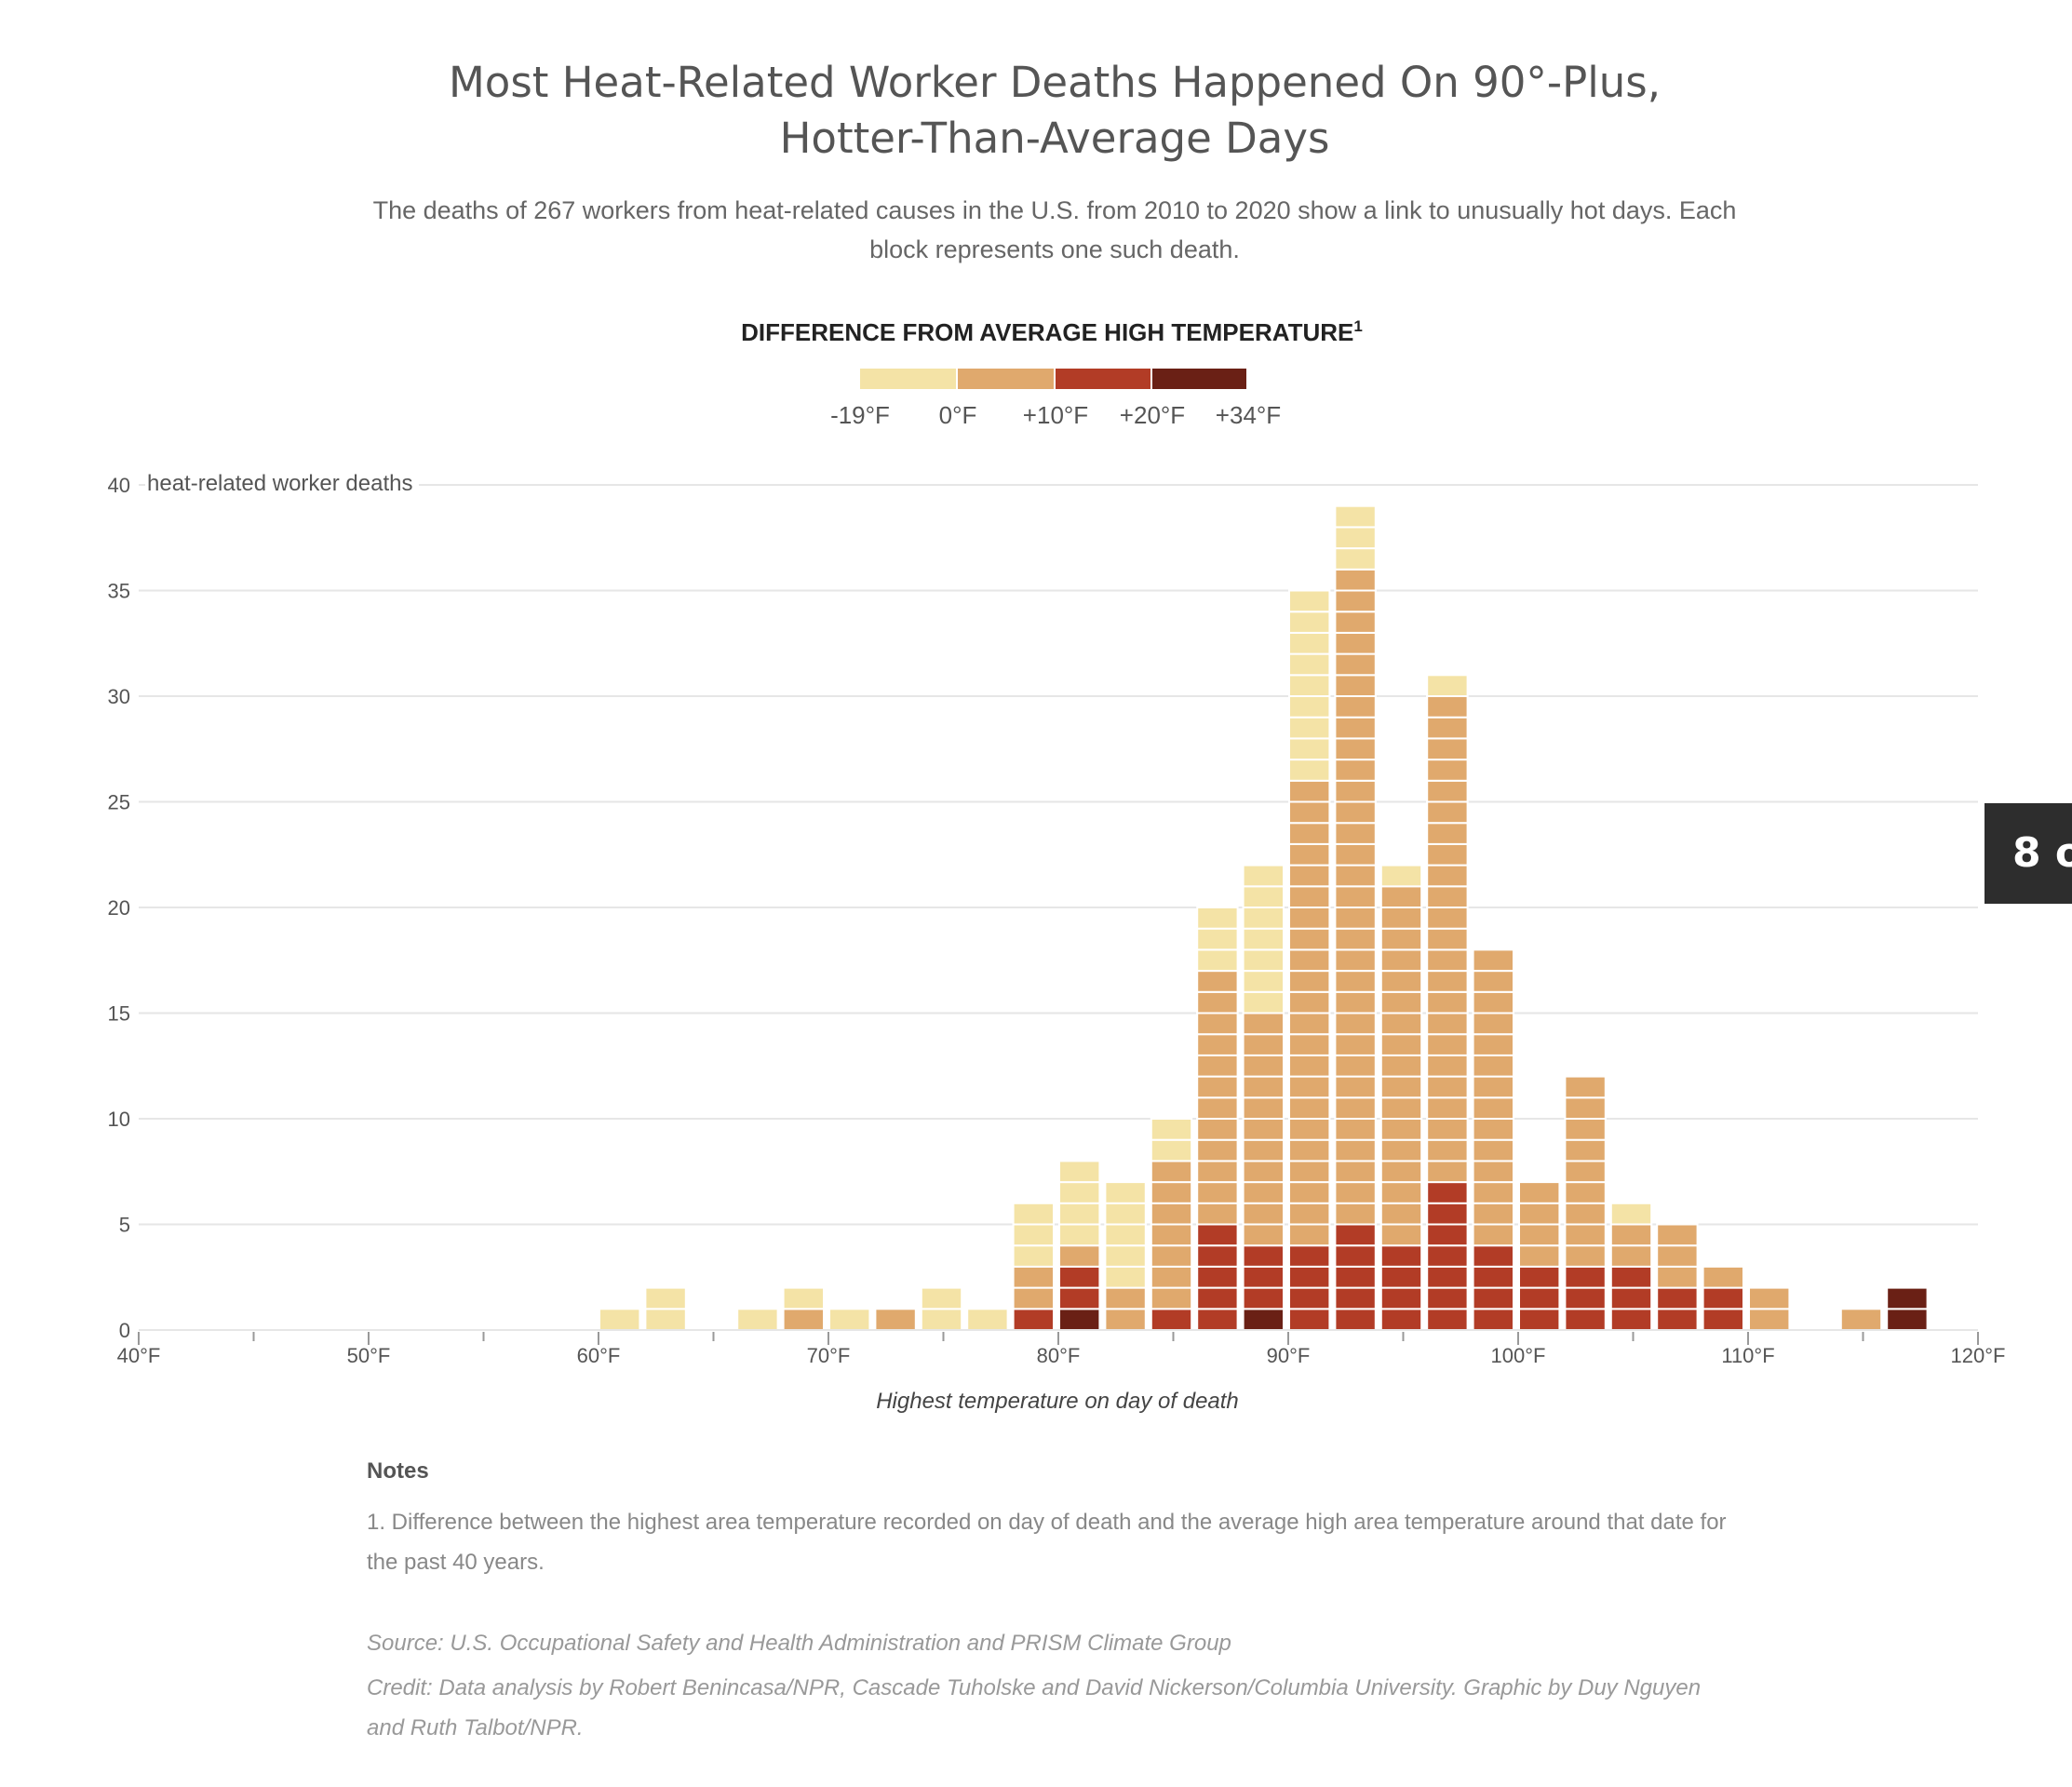 This screenshot has width=2072, height=1787. I want to click on legend-title-text: DIFFERENCE FROM AVERAGE HIGH TEMPERATURE, so click(1047, 332).